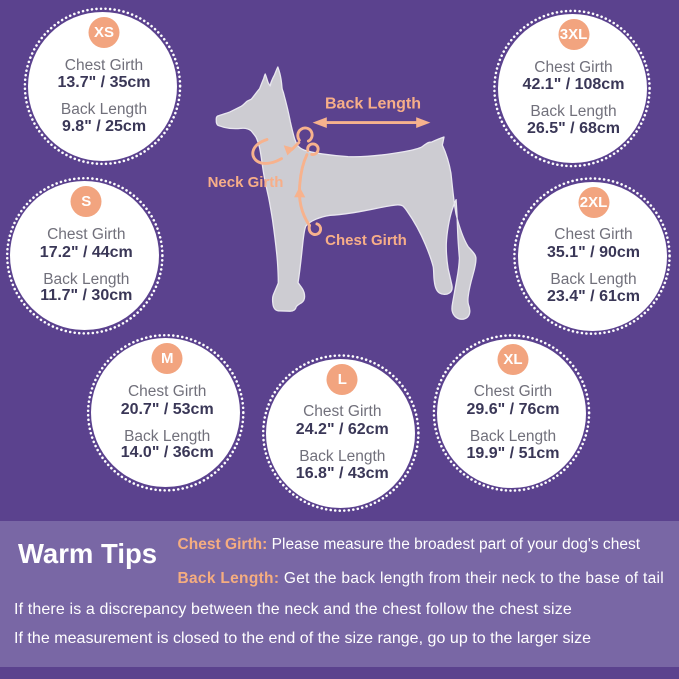 The height and width of the screenshot is (679, 679). What do you see at coordinates (366, 240) in the screenshot?
I see `svg-text: Chest Girth` at bounding box center [366, 240].